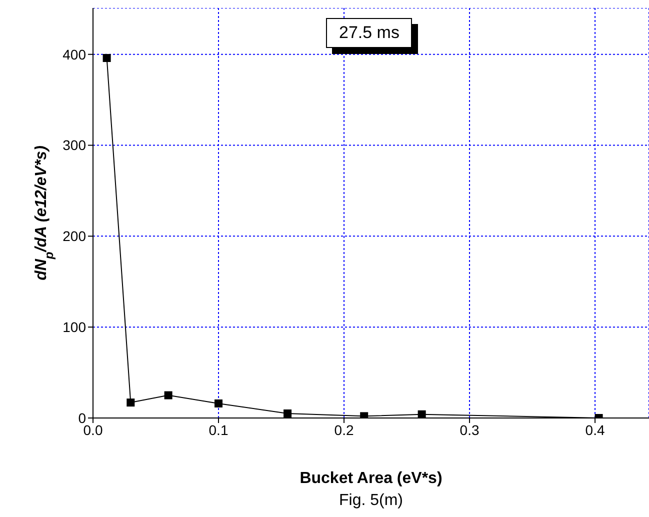 This screenshot has width=649, height=517. Describe the element at coordinates (470, 430) in the screenshot. I see `x-tick-label: 0.3` at that location.